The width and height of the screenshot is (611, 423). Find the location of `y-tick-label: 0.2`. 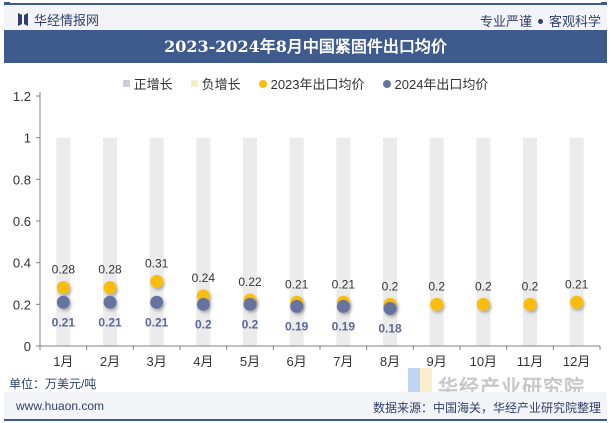

y-tick-label: 0.2 is located at coordinates (22, 304).